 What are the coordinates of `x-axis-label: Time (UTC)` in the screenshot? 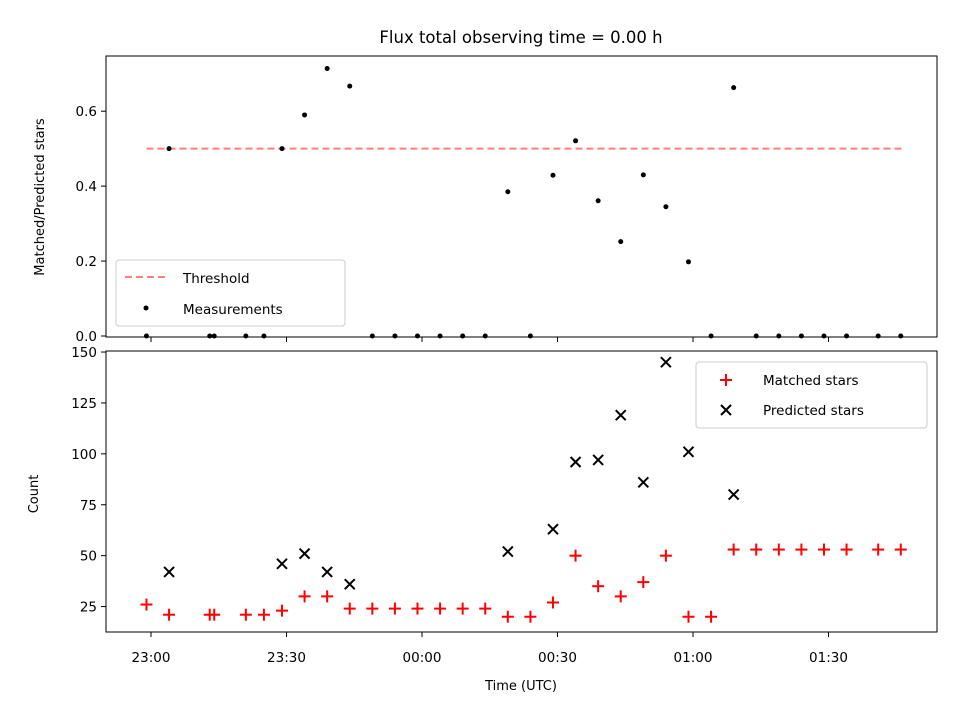 It's located at (520, 686).